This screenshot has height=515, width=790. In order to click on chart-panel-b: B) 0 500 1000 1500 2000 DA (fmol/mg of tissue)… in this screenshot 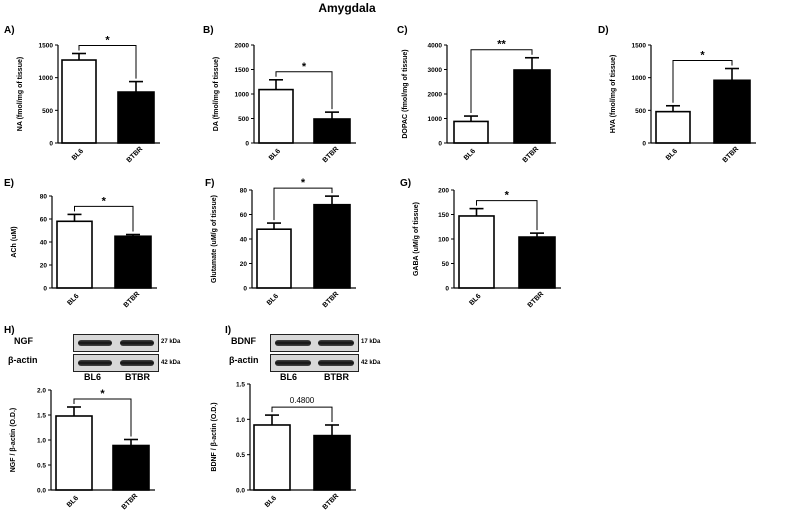, I will do `click(279, 94)`.